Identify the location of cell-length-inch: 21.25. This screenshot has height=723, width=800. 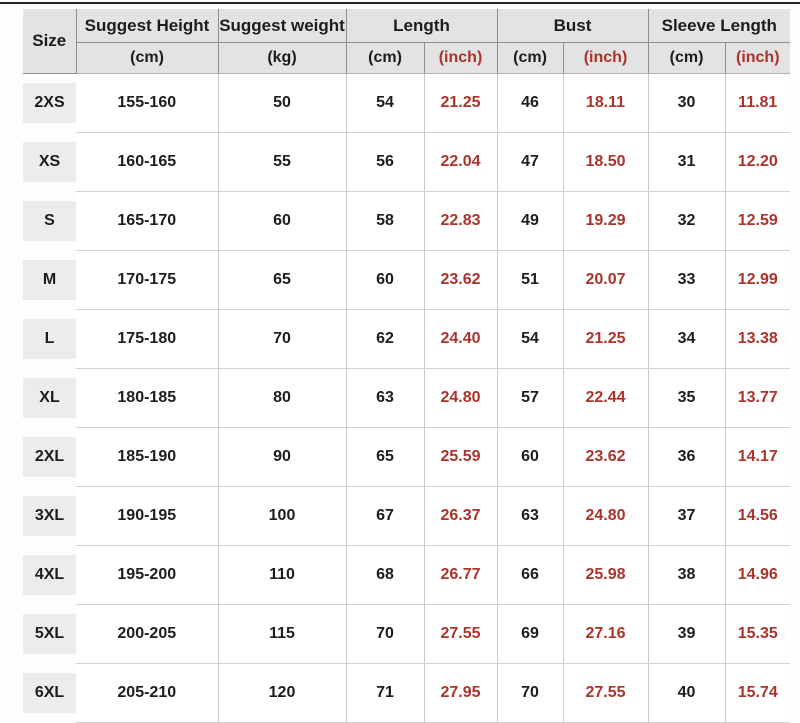
(460, 103).